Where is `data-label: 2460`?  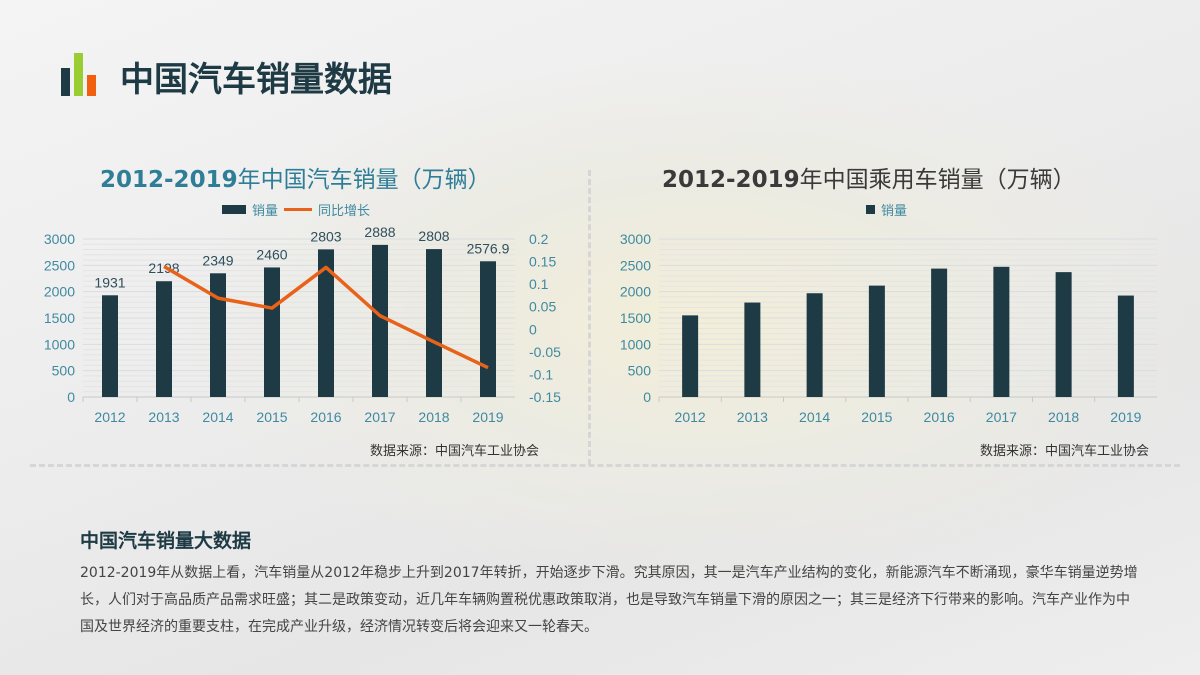
data-label: 2460 is located at coordinates (271, 254).